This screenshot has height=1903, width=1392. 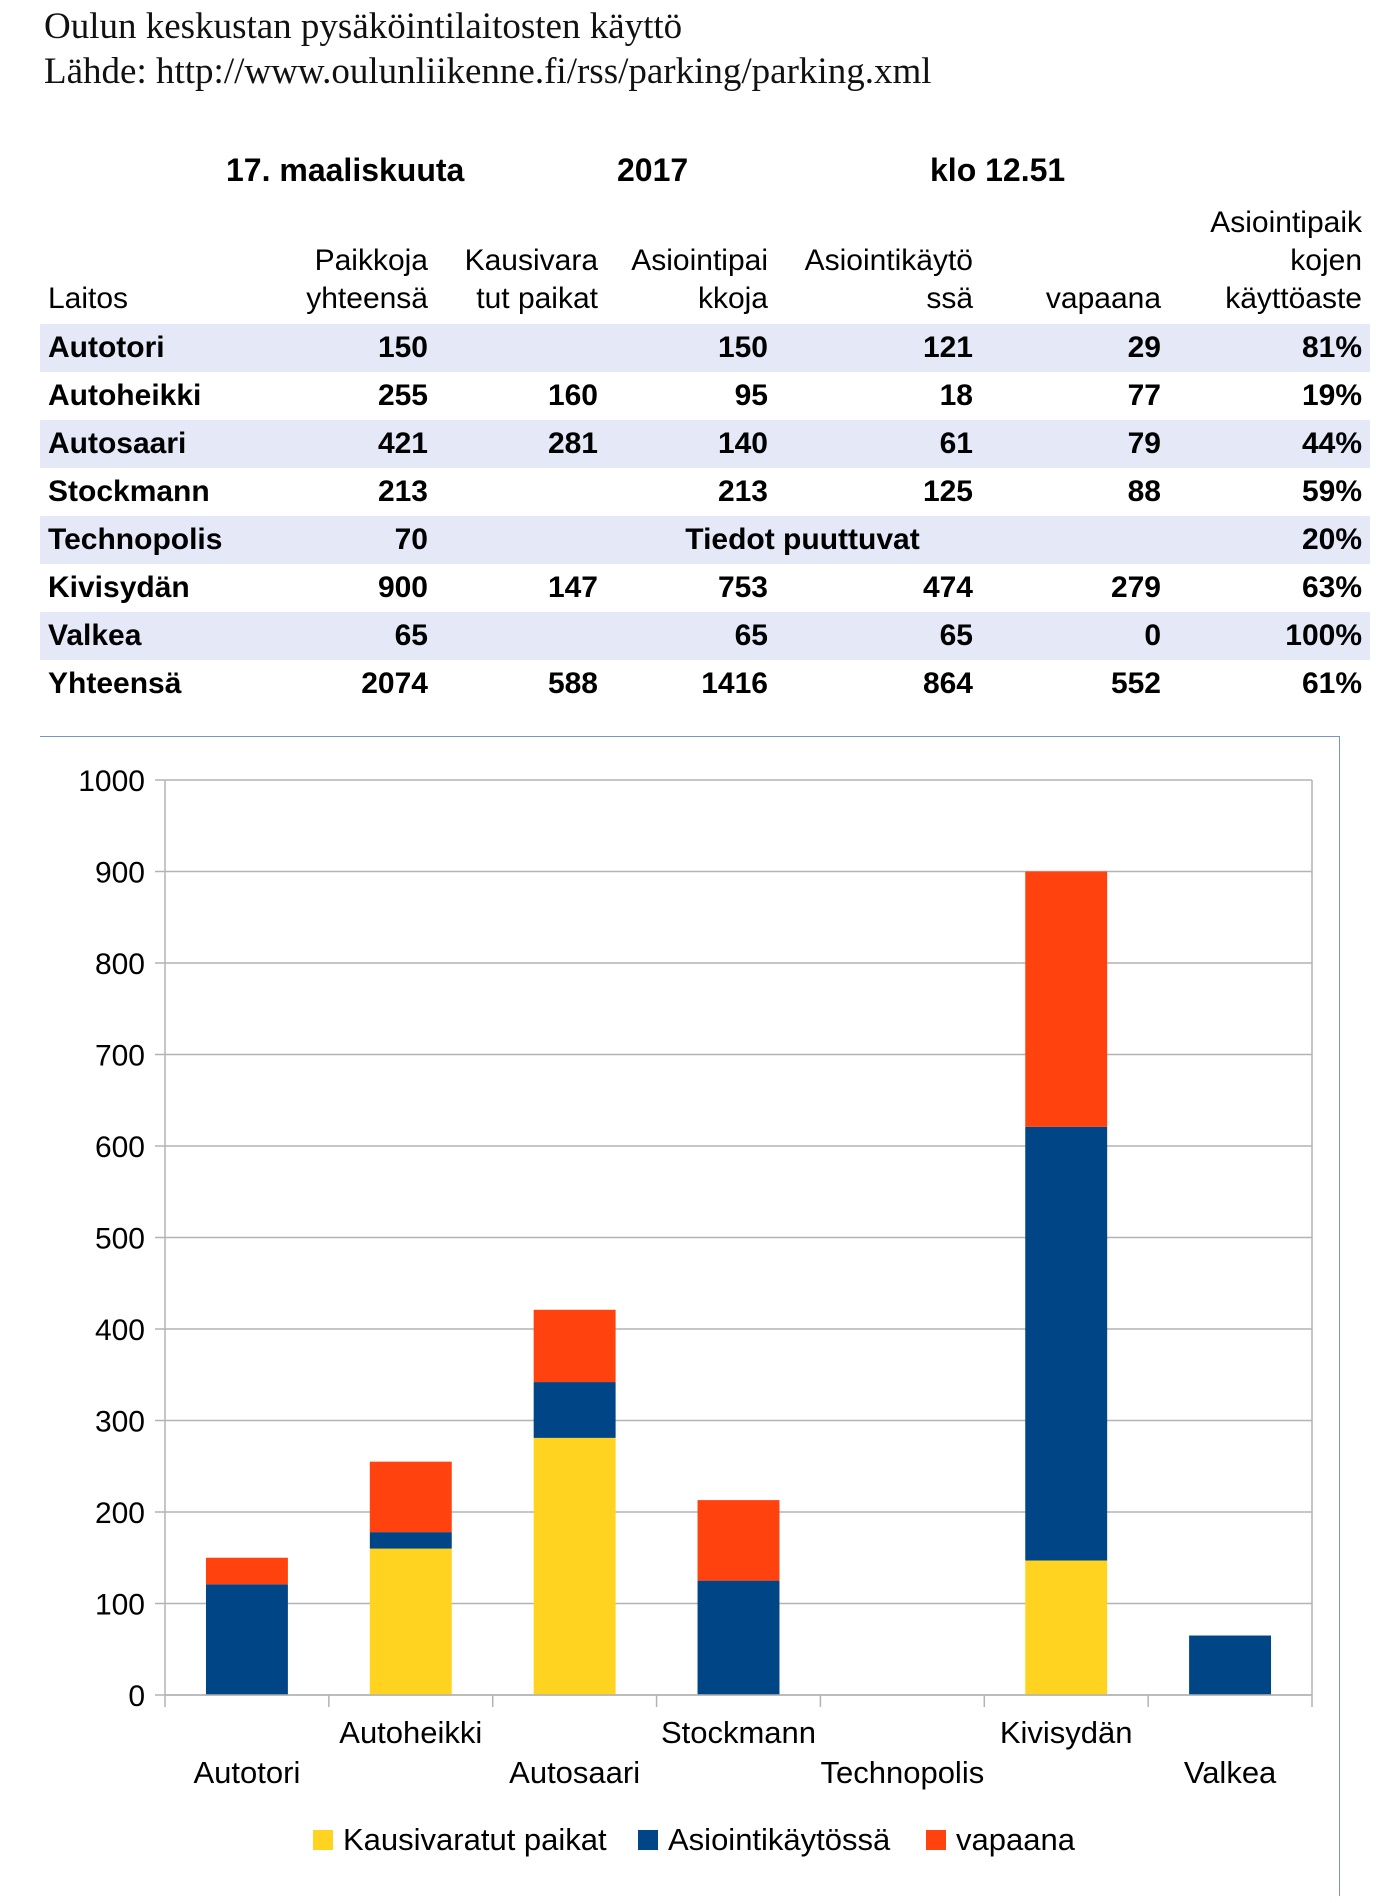 I want to click on cell-free: 77, so click(x=1144, y=395).